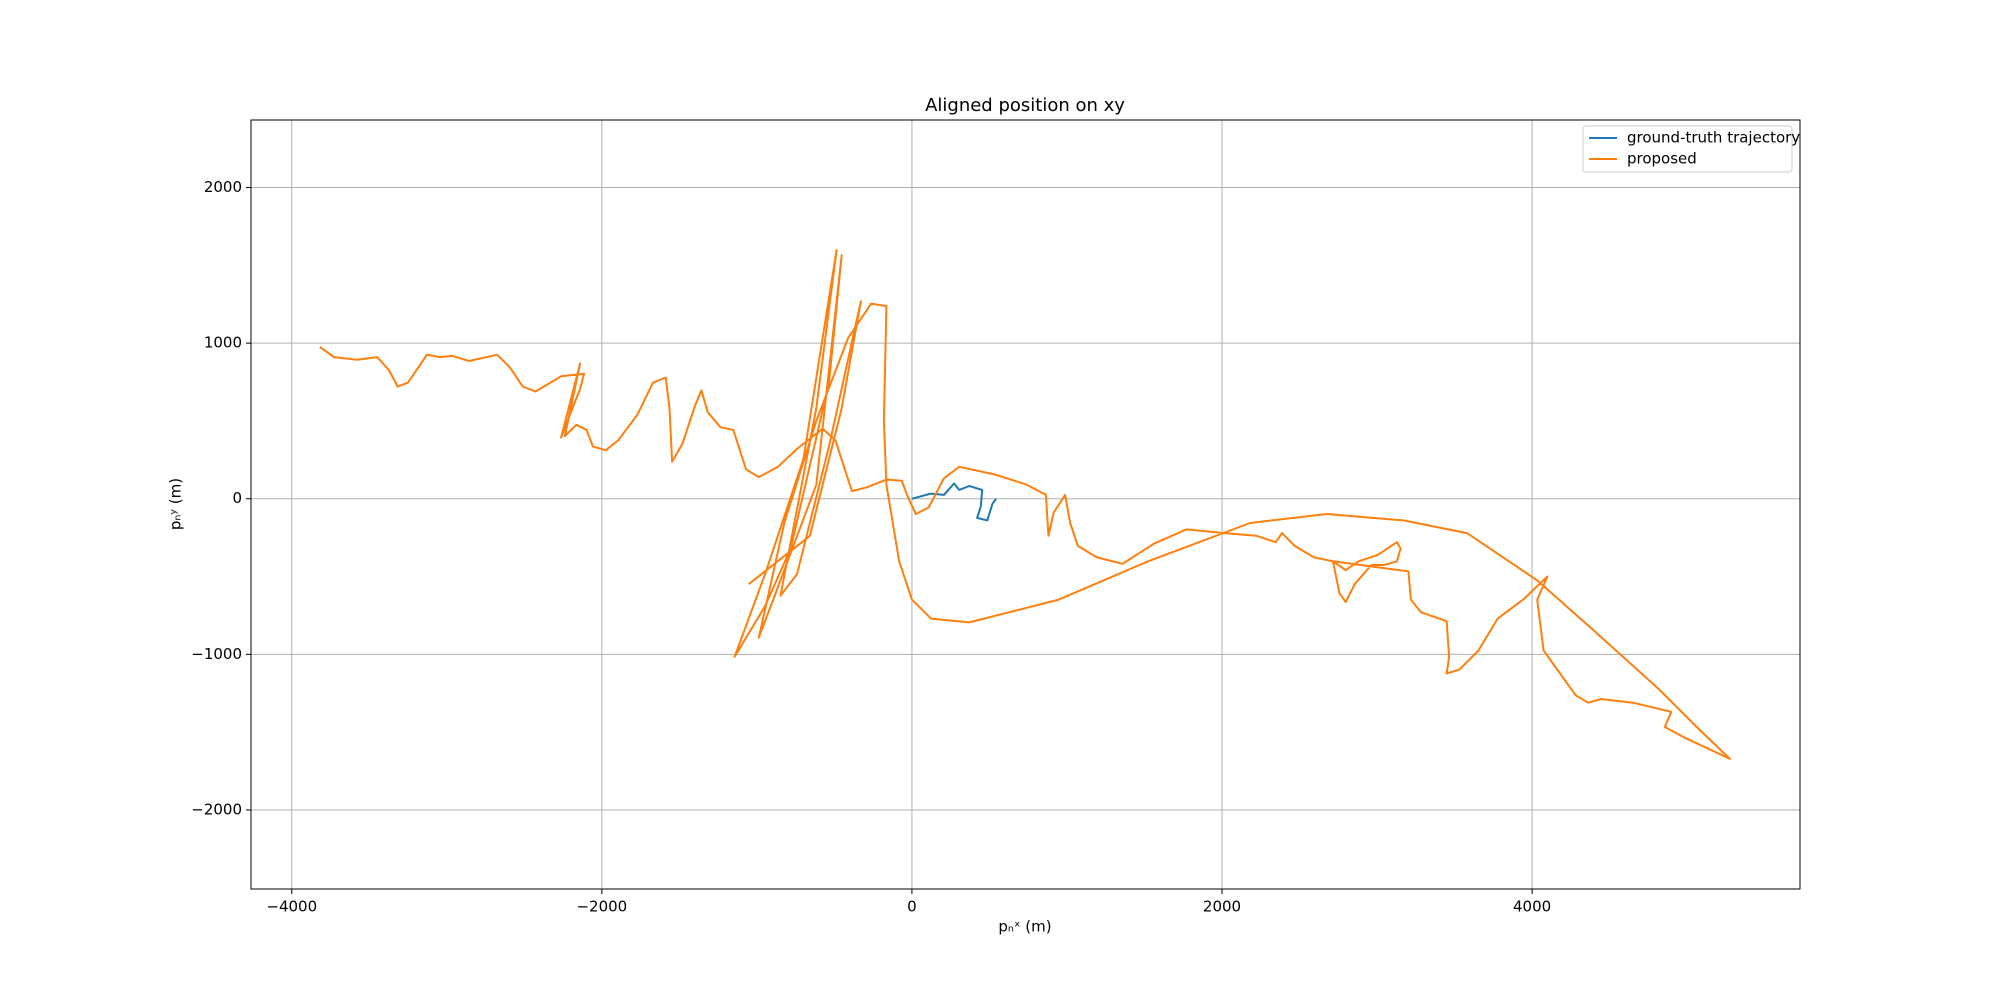  What do you see at coordinates (601, 907) in the screenshot?
I see `x-tick-label: −2000` at bounding box center [601, 907].